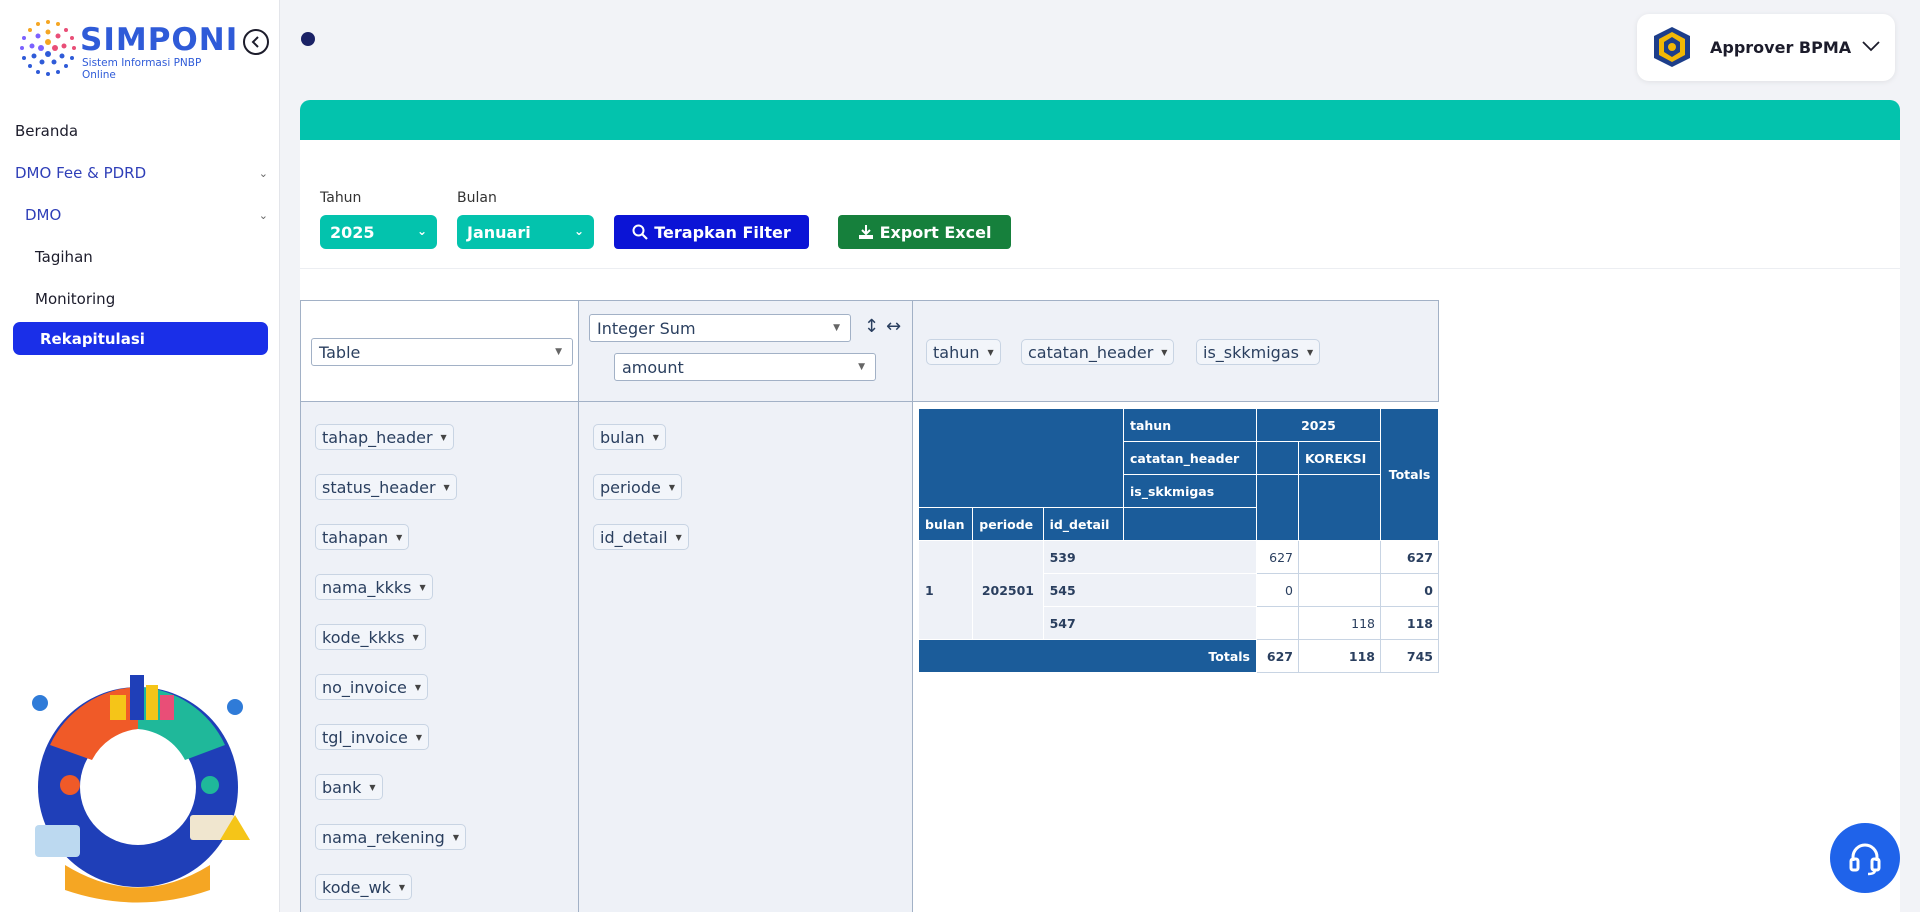 The width and height of the screenshot is (1920, 912). What do you see at coordinates (1100, 120) in the screenshot?
I see `card-header-bar` at bounding box center [1100, 120].